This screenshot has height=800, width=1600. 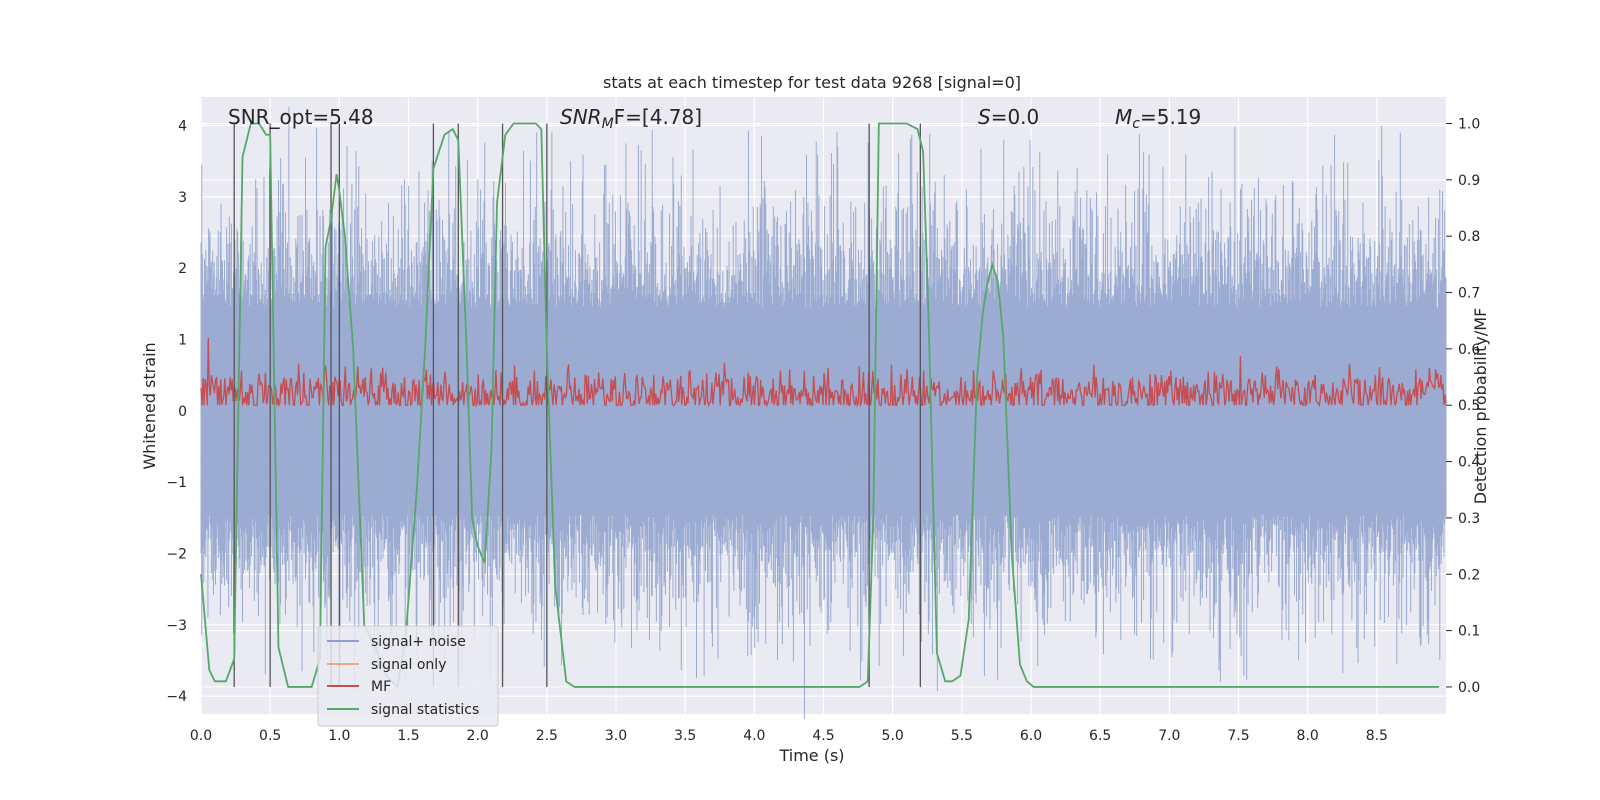 I want to click on y-axis-label-right: Detection probability/MF, so click(x=1480, y=406).